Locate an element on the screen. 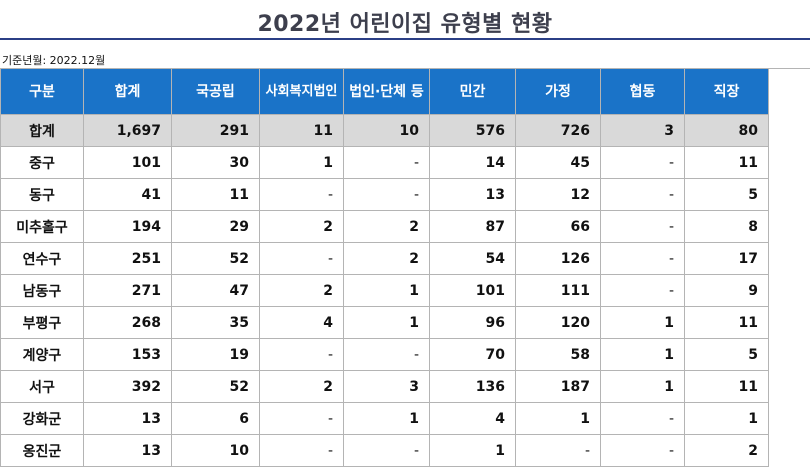 This screenshot has width=810, height=467. cell-corporation: 3 is located at coordinates (386, 386).